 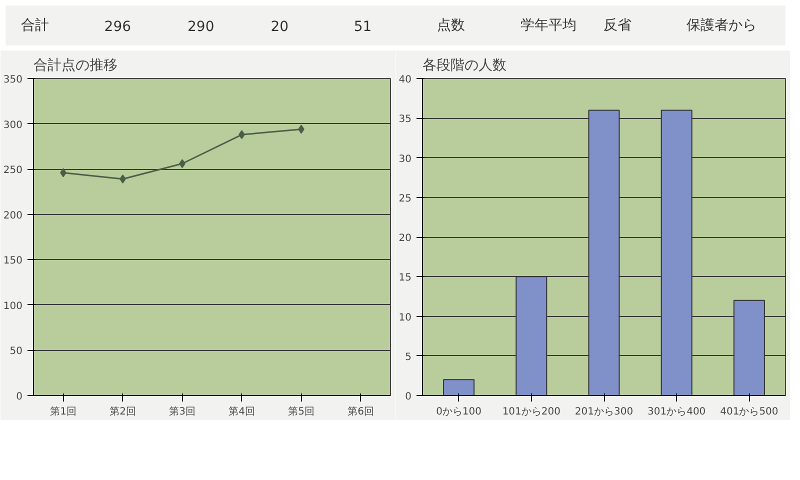 I want to click on x-tick-label: 第6回, so click(x=361, y=412).